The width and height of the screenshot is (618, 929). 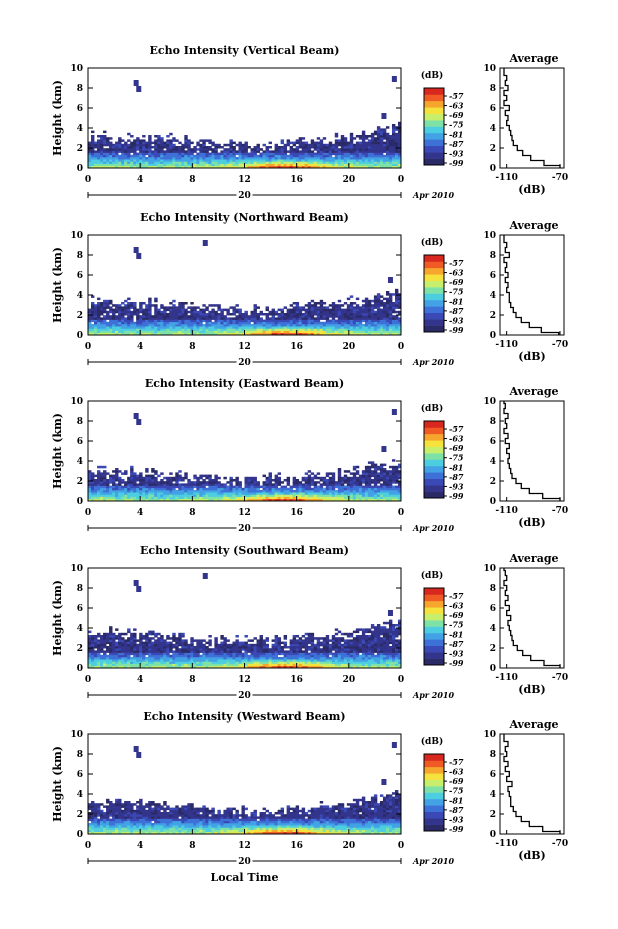 I want to click on panel-title: Echo Intensity (Northward Beam), so click(x=244, y=217).